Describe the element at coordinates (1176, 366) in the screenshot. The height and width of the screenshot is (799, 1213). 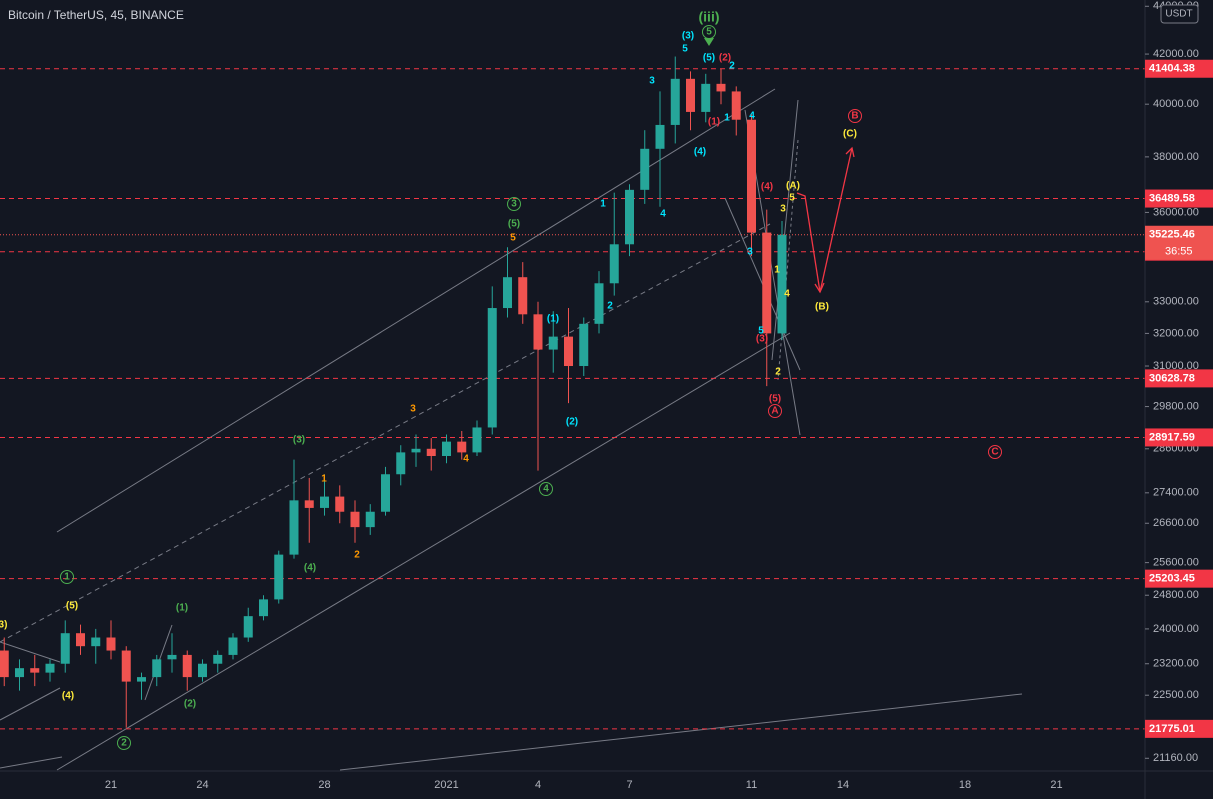
I see `y-tick-label: 31000.00` at that location.